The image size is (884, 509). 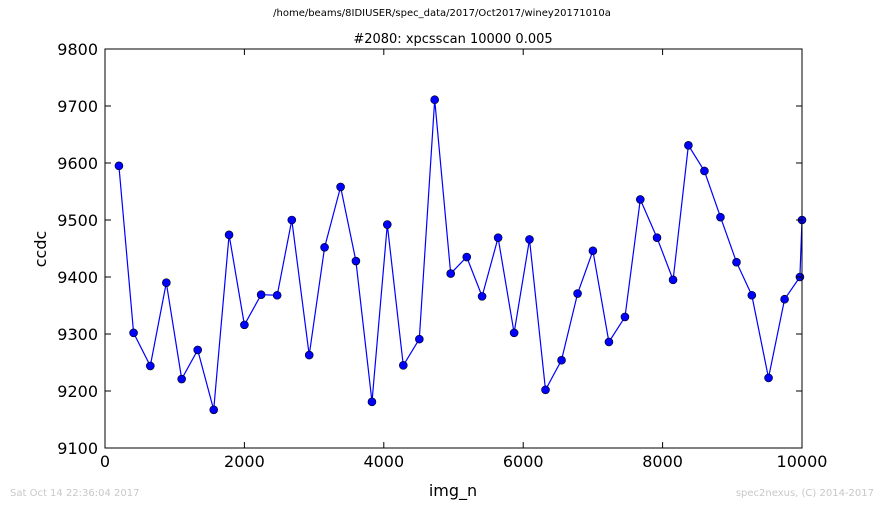 I want to click on y-tick-label: 9100, so click(x=77, y=448).